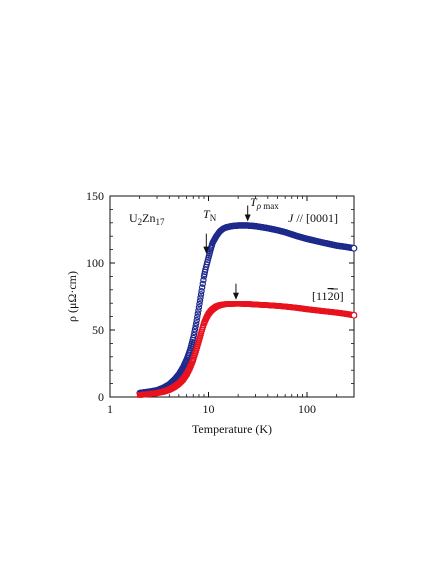 The image size is (436, 564). I want to click on y-tick-label: 0, so click(101, 397).